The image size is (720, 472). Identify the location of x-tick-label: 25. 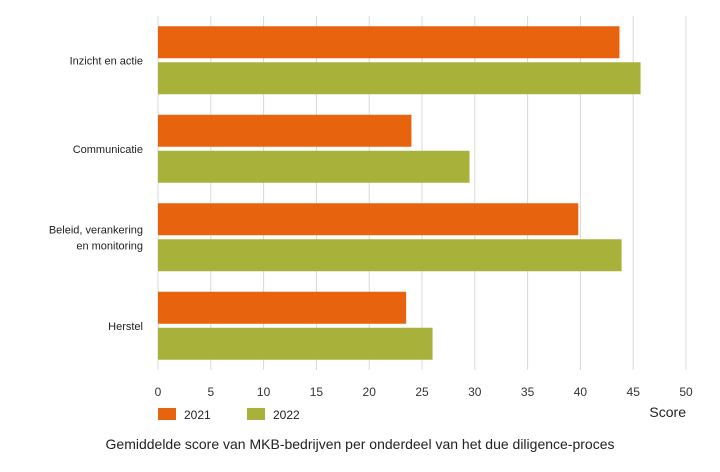
(422, 392).